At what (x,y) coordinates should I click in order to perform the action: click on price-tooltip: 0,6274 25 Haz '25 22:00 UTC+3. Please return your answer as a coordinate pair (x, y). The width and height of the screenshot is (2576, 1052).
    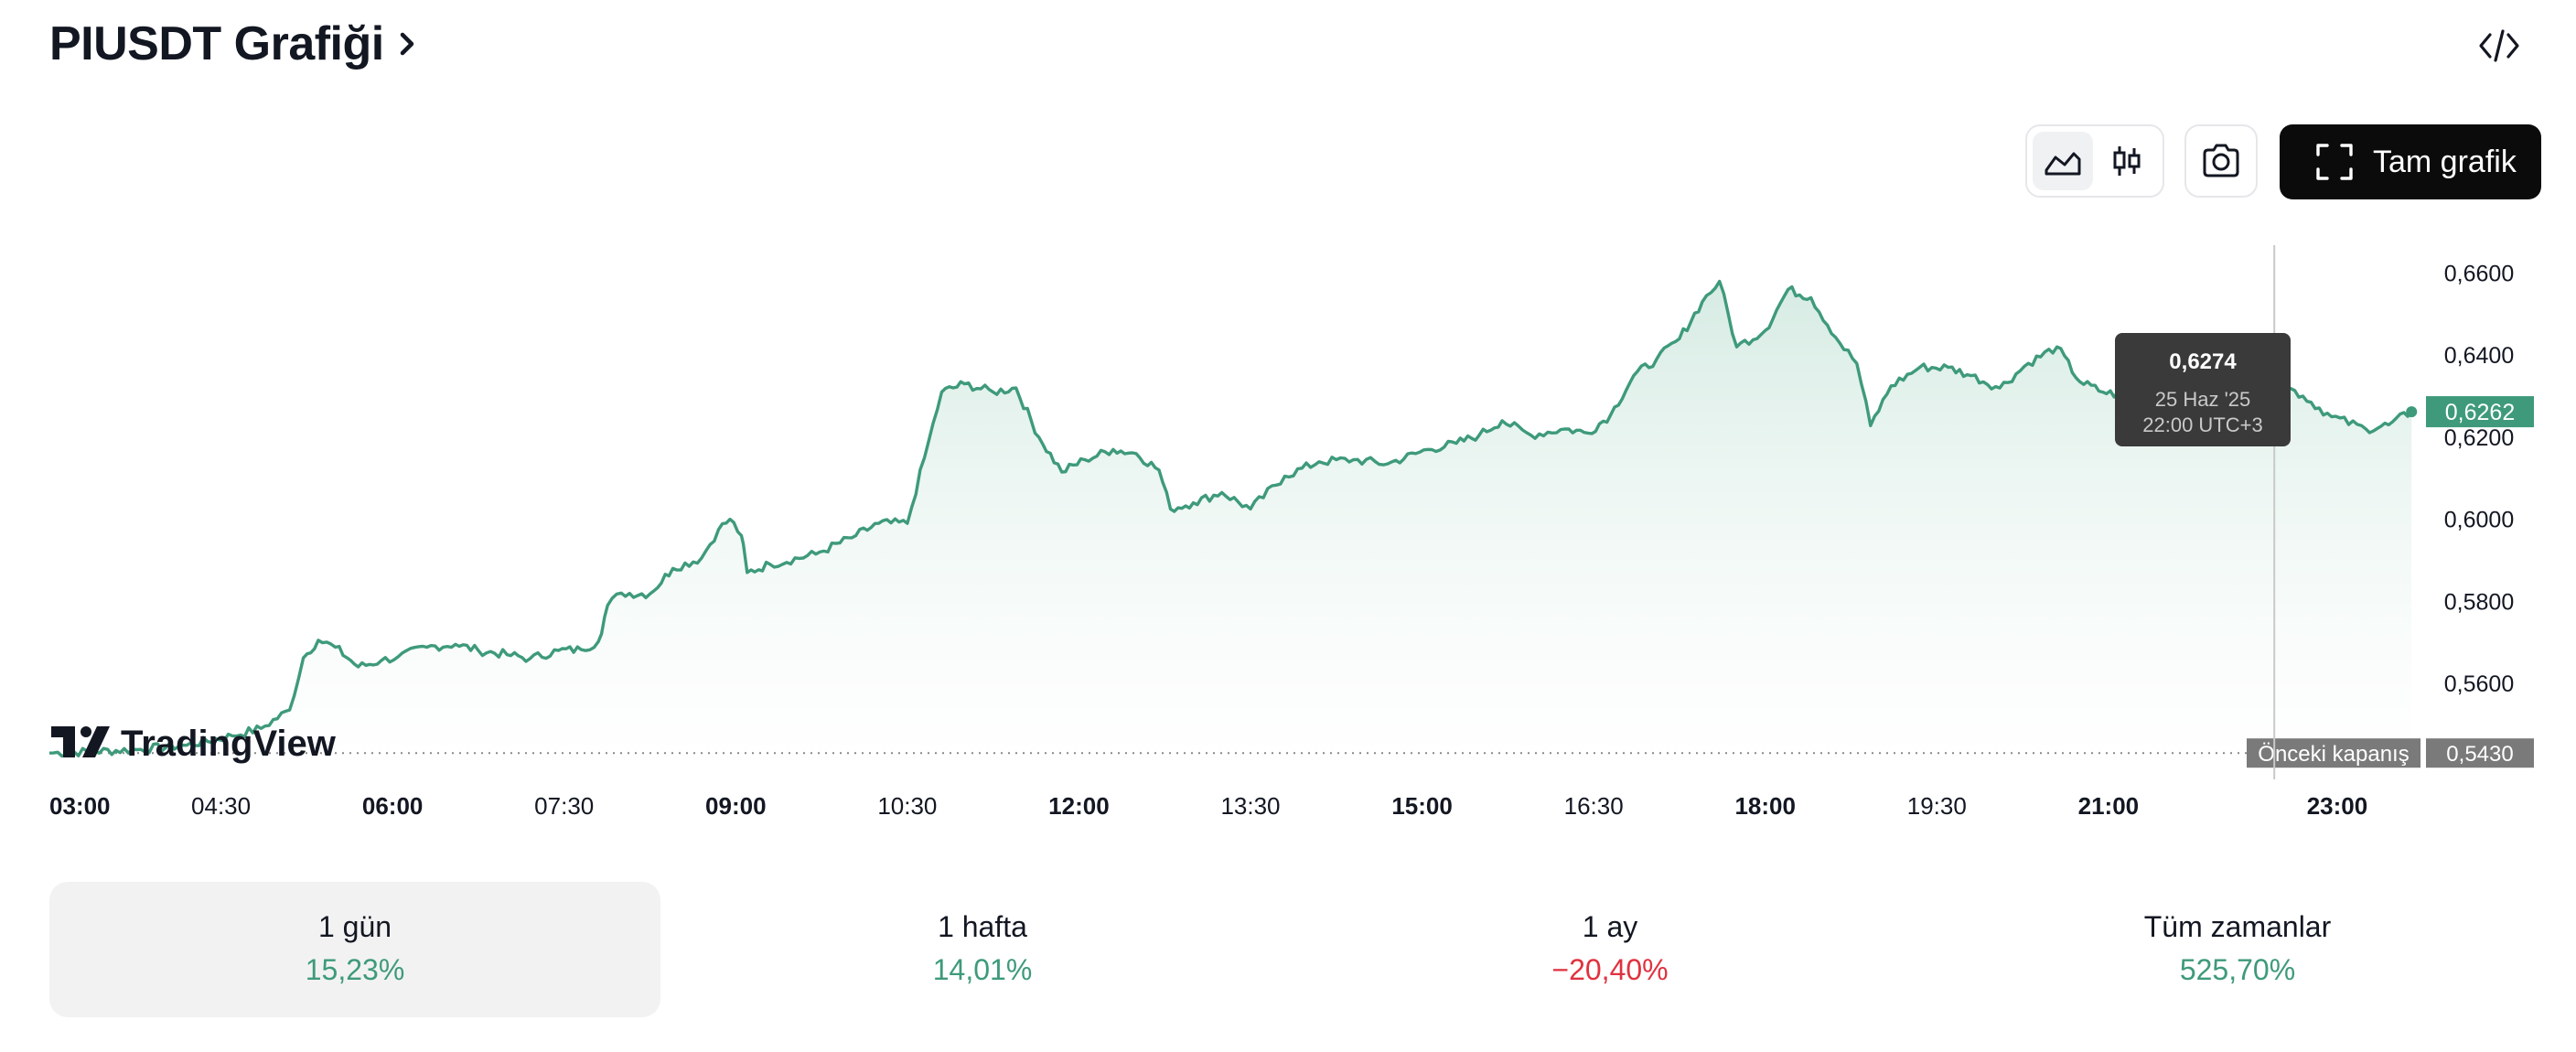
    Looking at the image, I should click on (2203, 389).